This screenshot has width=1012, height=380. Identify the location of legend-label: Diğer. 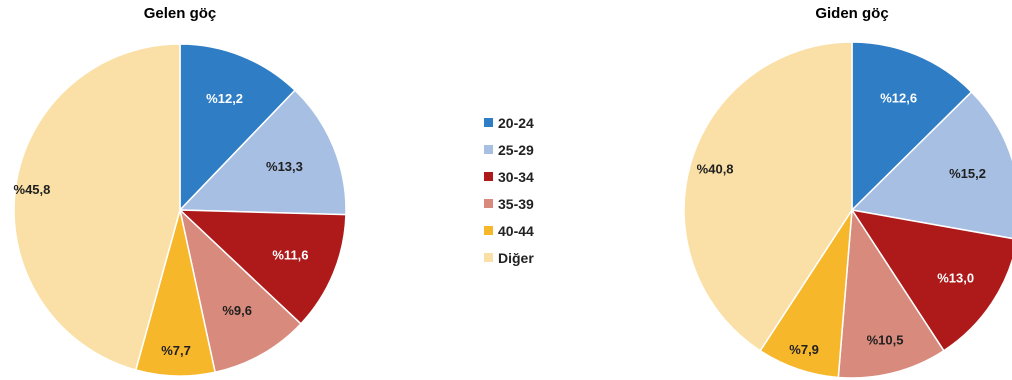
(516, 257).